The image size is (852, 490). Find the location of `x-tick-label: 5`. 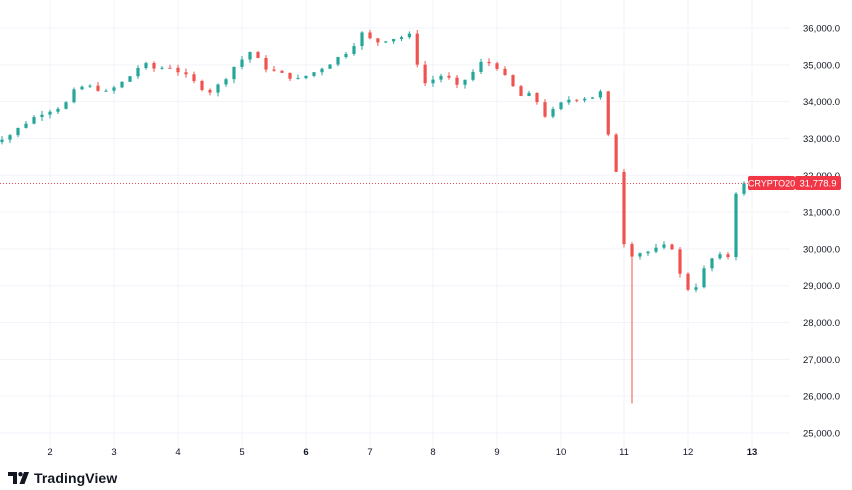

x-tick-label: 5 is located at coordinates (241, 452).